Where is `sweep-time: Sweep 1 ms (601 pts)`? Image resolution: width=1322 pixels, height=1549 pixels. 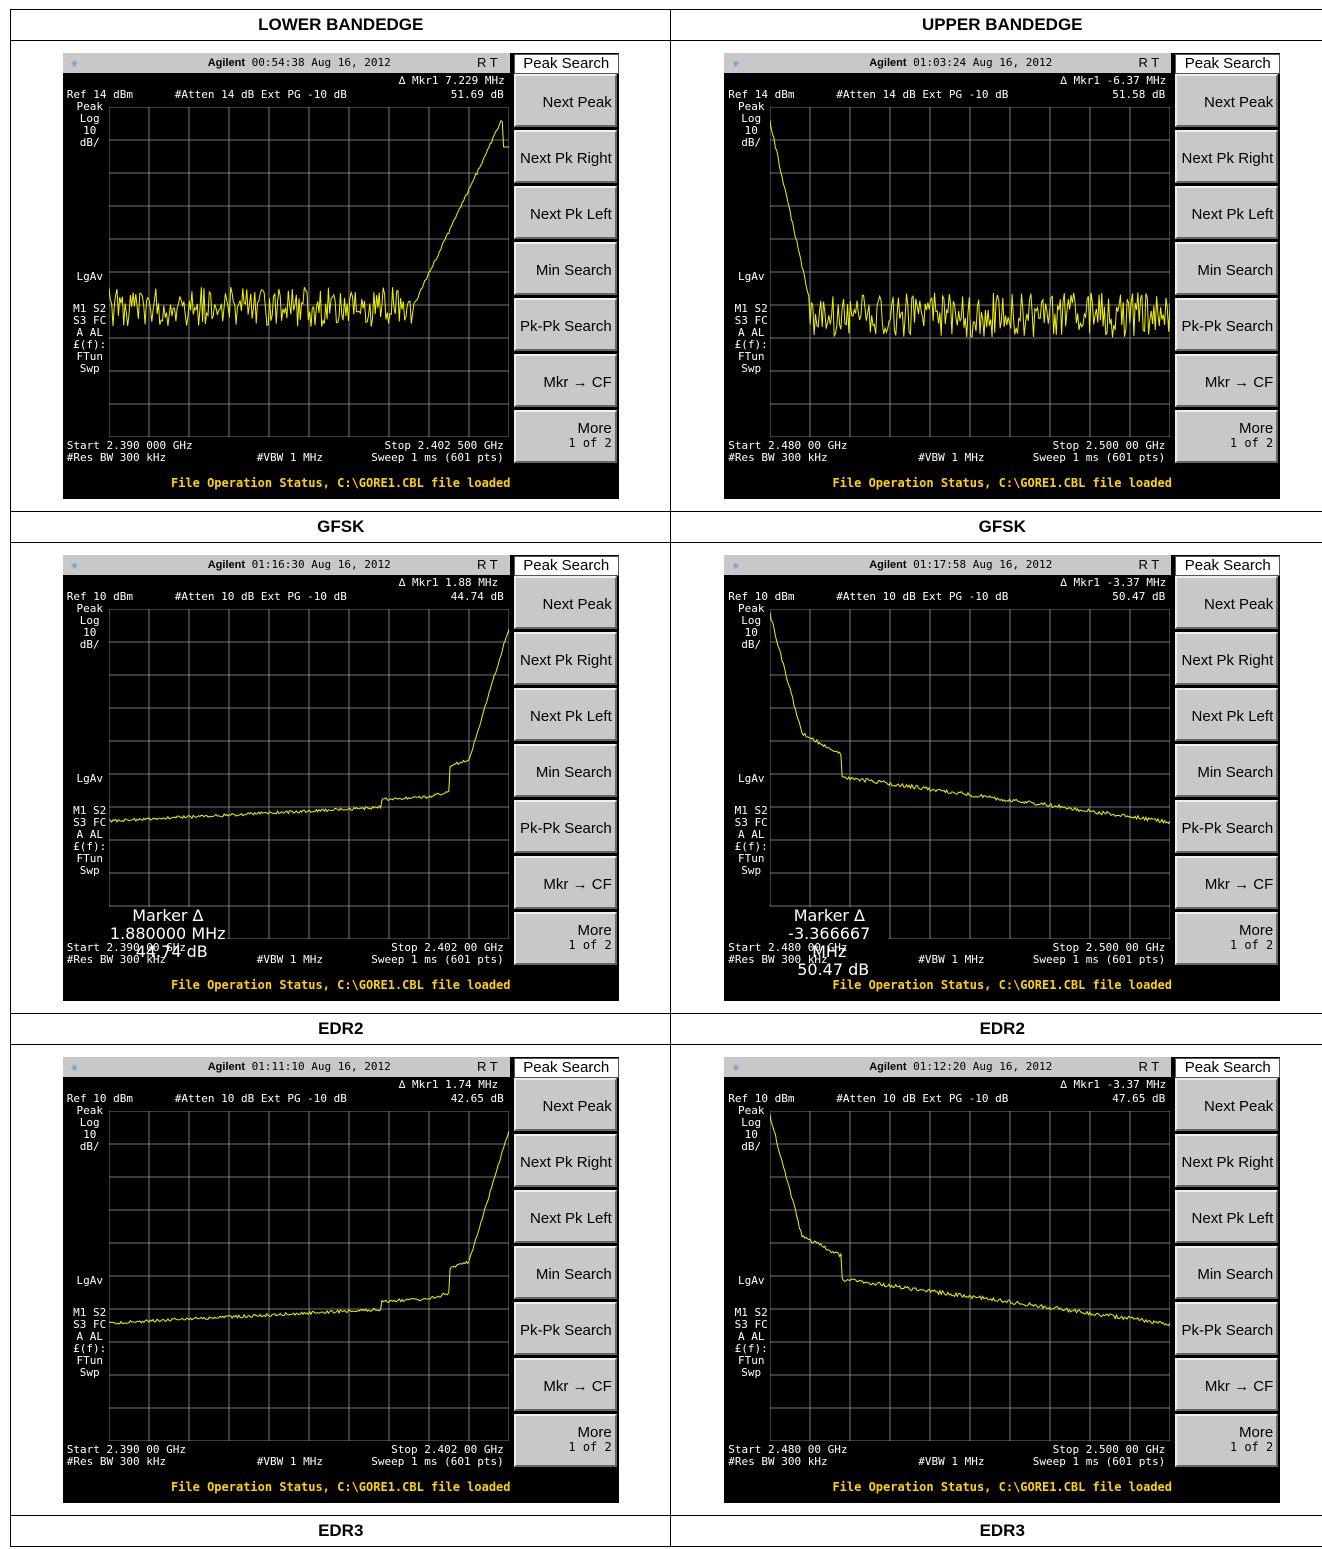
sweep-time: Sweep 1 ms (601 pts) is located at coordinates (1099, 457).